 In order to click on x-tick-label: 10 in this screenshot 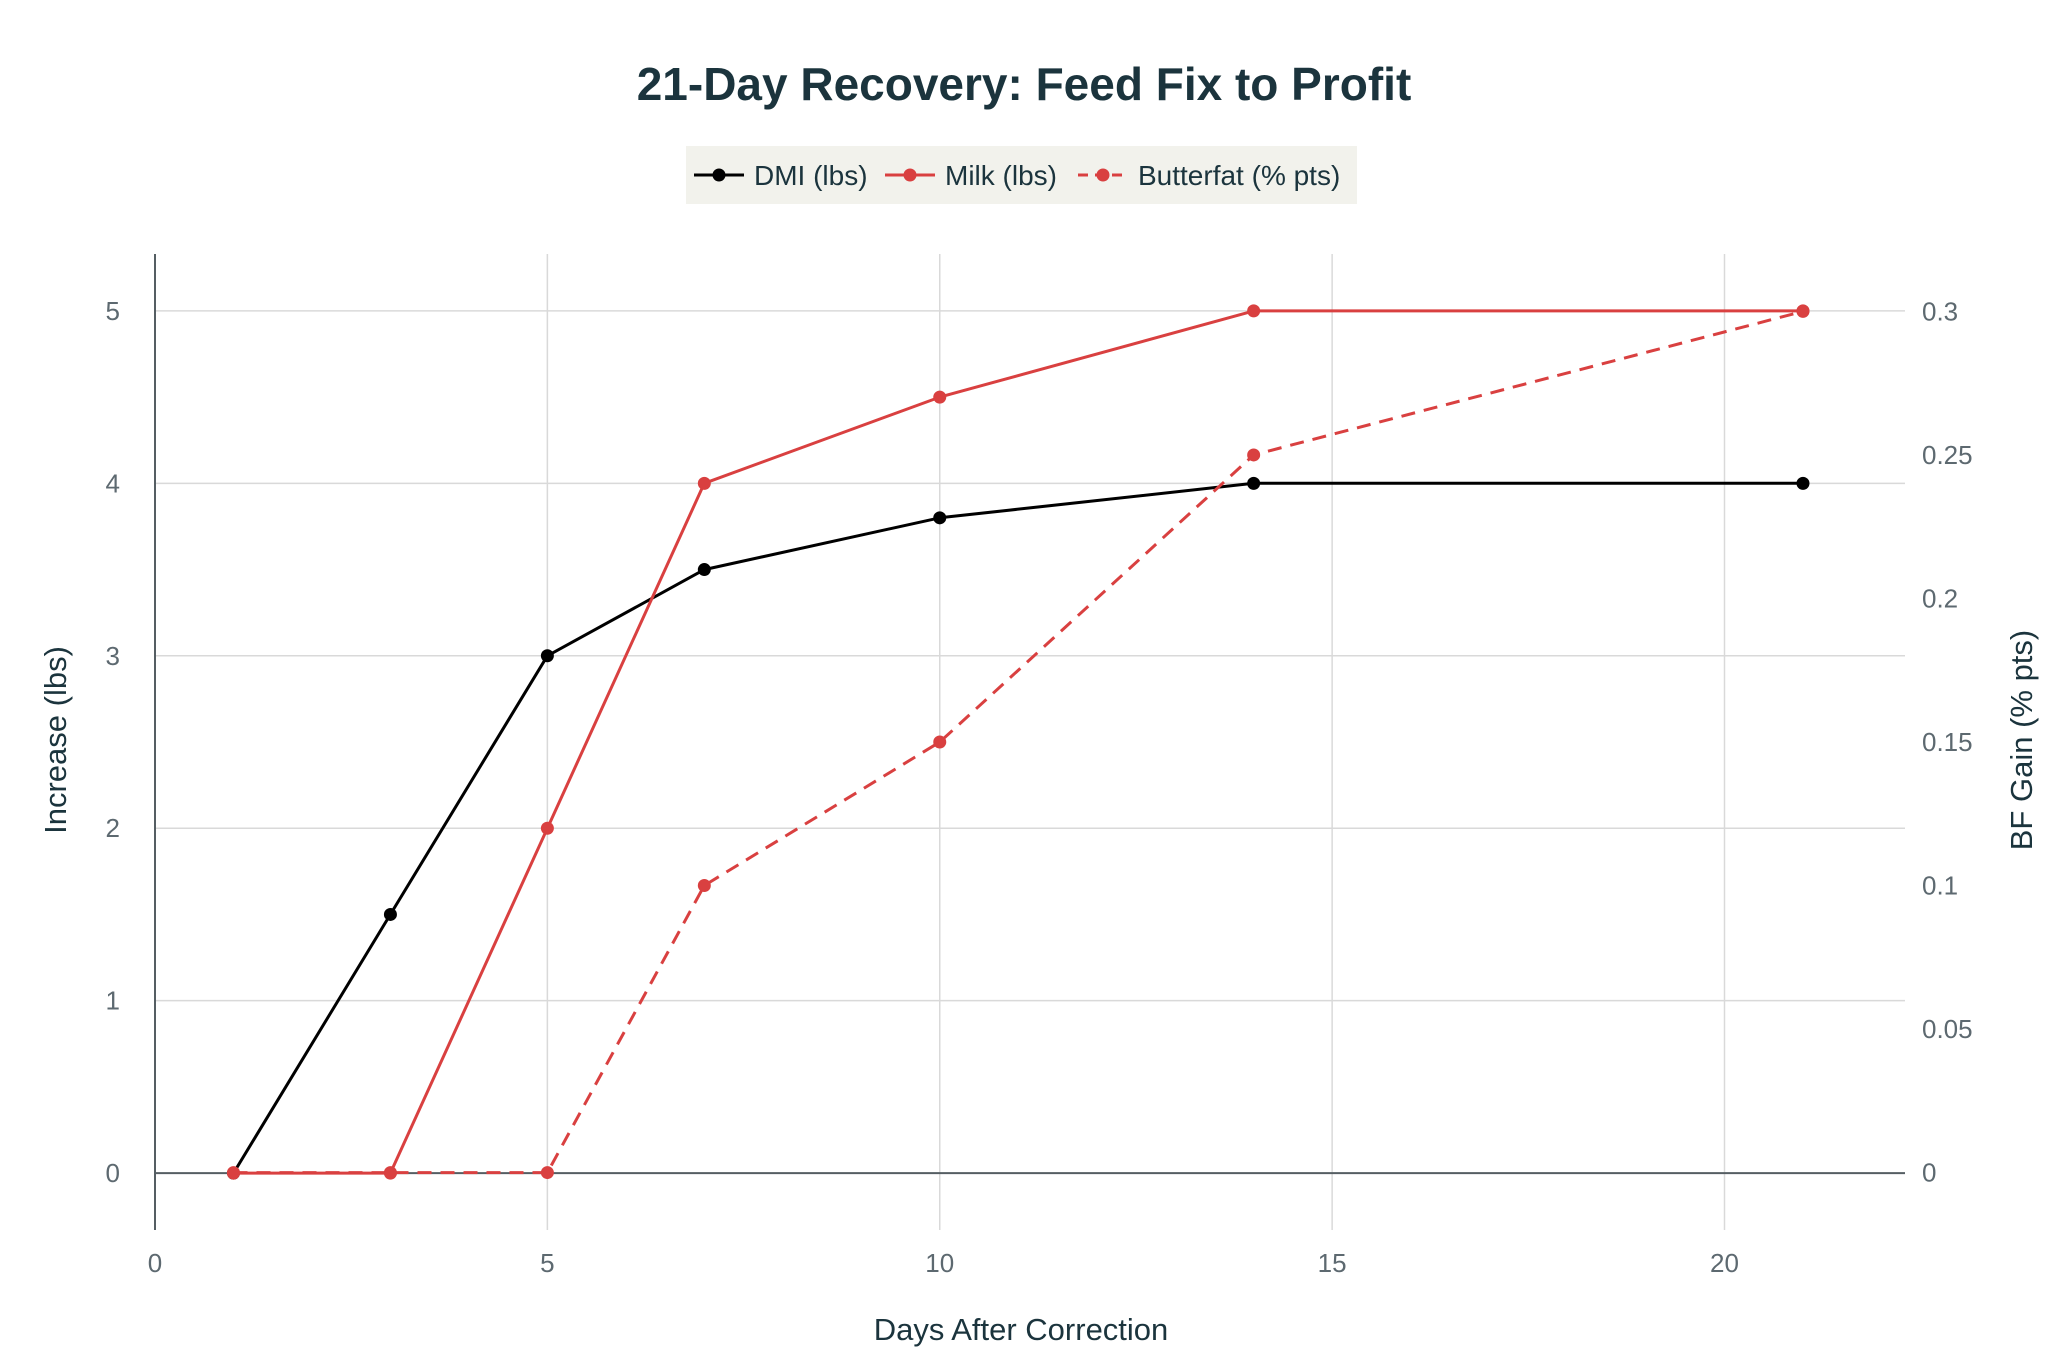, I will do `click(939, 1263)`.